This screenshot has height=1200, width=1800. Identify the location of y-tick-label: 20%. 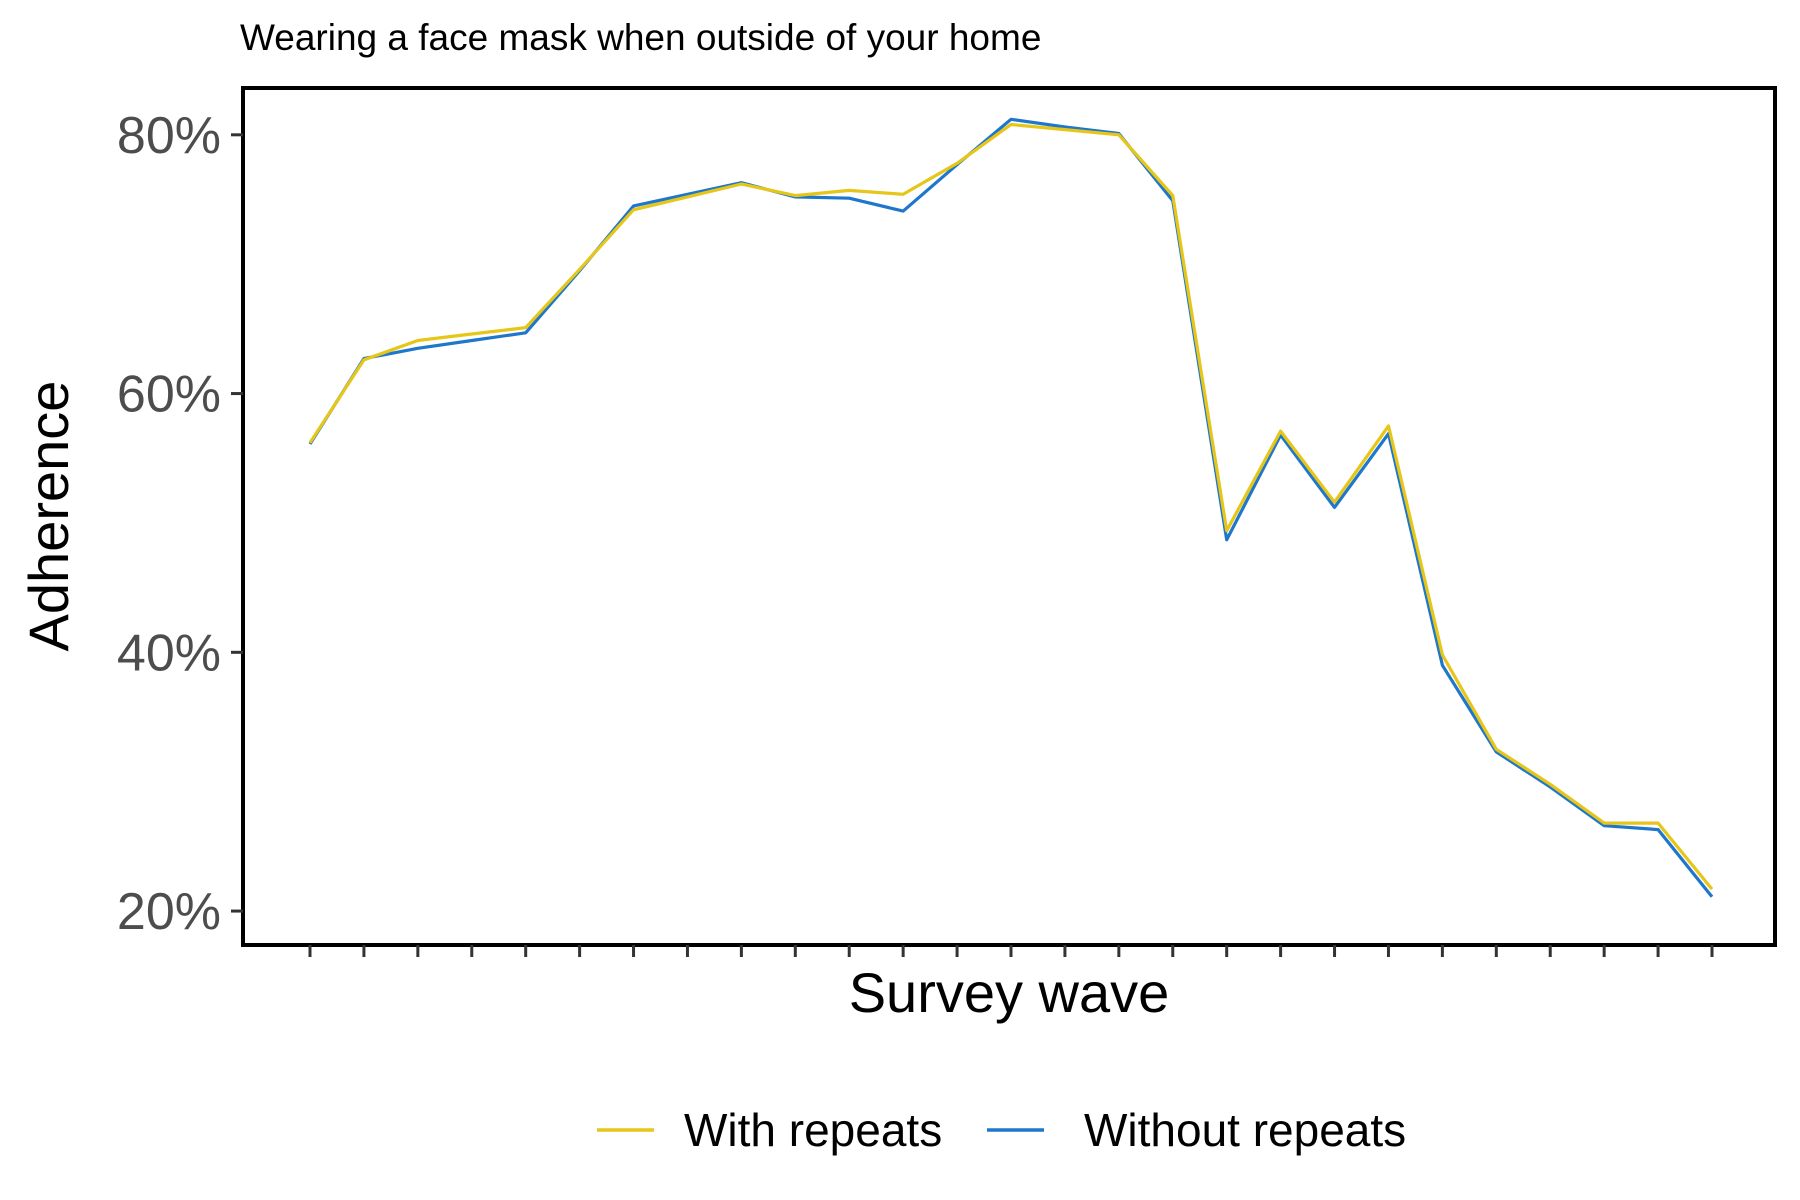
(169, 912).